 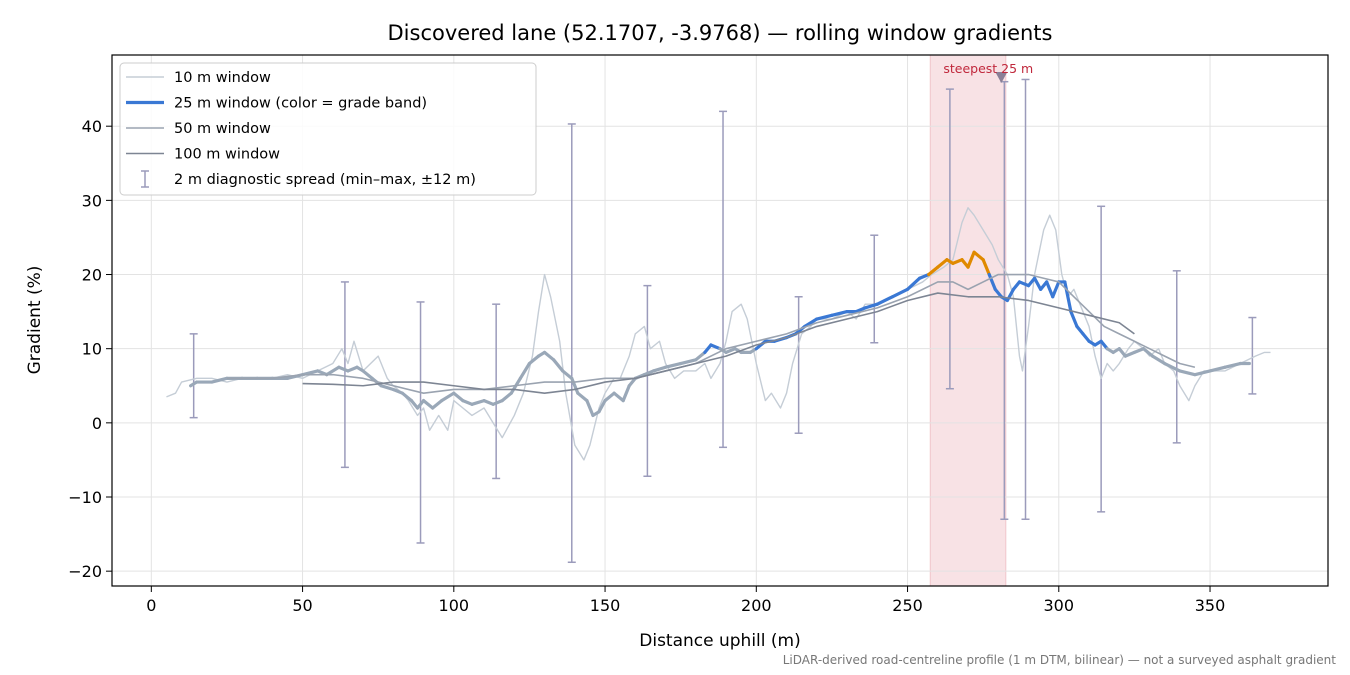 What do you see at coordinates (97, 423) in the screenshot?
I see `y-tick-label: 0` at bounding box center [97, 423].